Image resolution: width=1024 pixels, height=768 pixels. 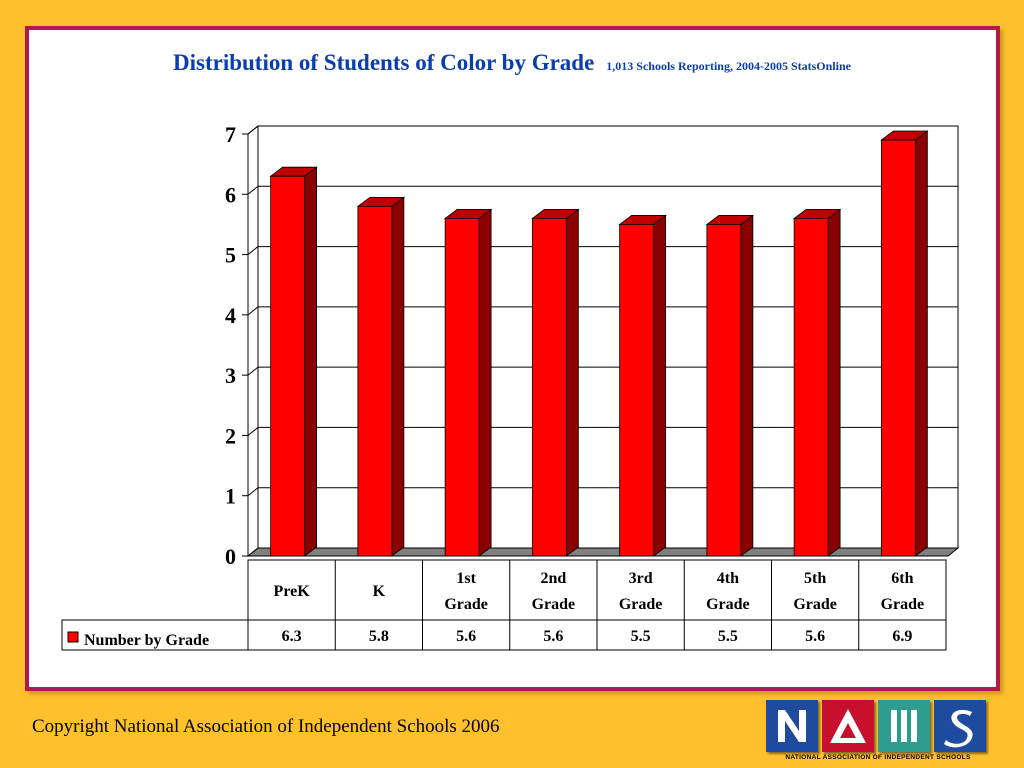 What do you see at coordinates (230, 496) in the screenshot?
I see `y-tick-label: 1` at bounding box center [230, 496].